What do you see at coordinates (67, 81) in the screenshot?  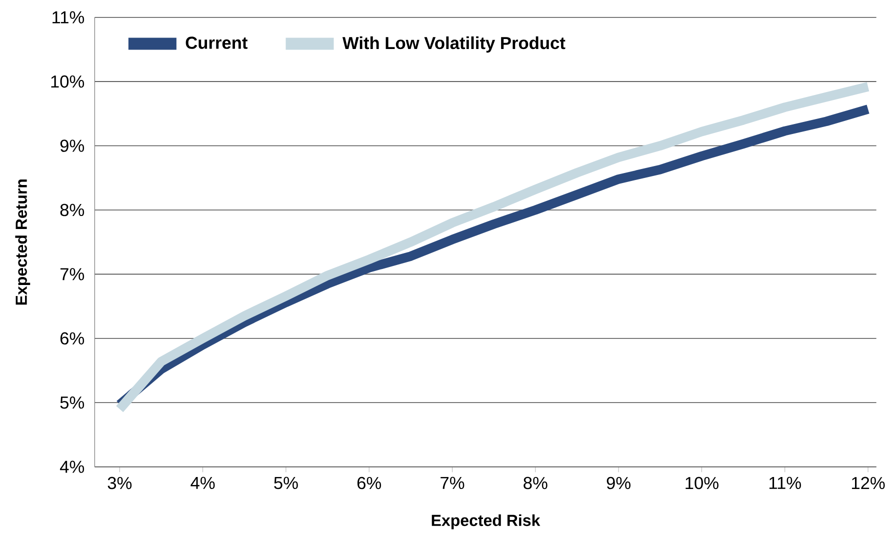 I see `y-tick-label: 10%` at bounding box center [67, 81].